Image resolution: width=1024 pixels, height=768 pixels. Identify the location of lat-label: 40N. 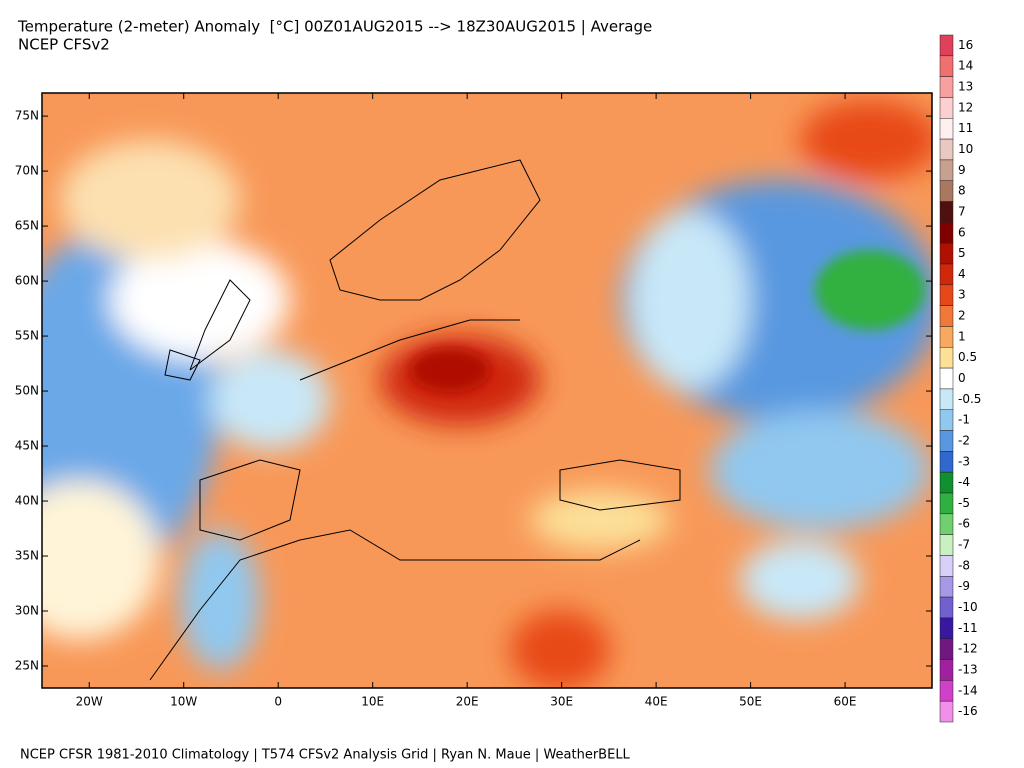
(27, 501).